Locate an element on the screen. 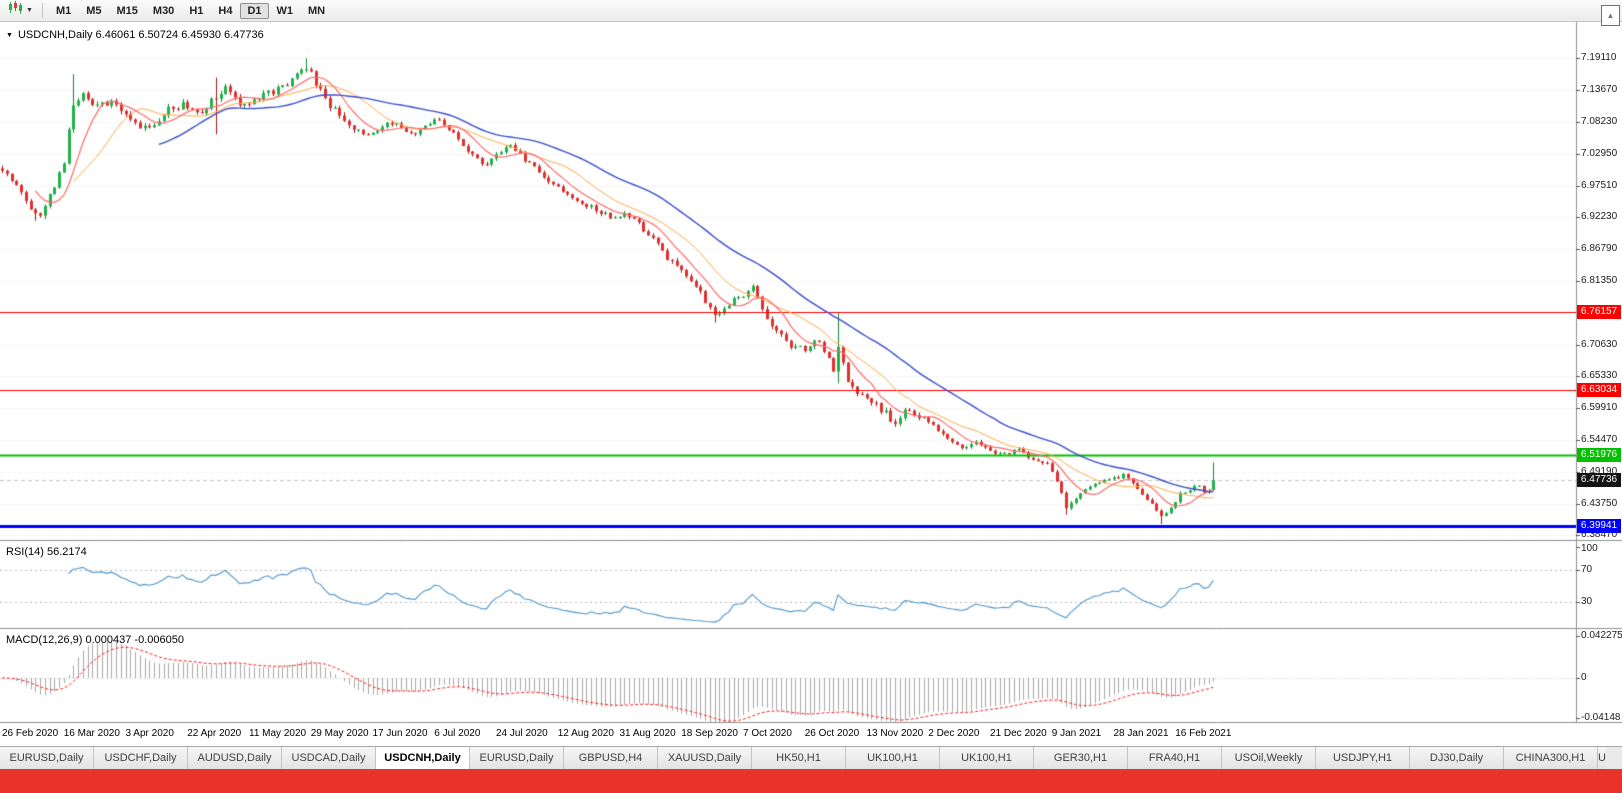 The height and width of the screenshot is (793, 1622). date-label: 24 Jul 2020 is located at coordinates (522, 733).